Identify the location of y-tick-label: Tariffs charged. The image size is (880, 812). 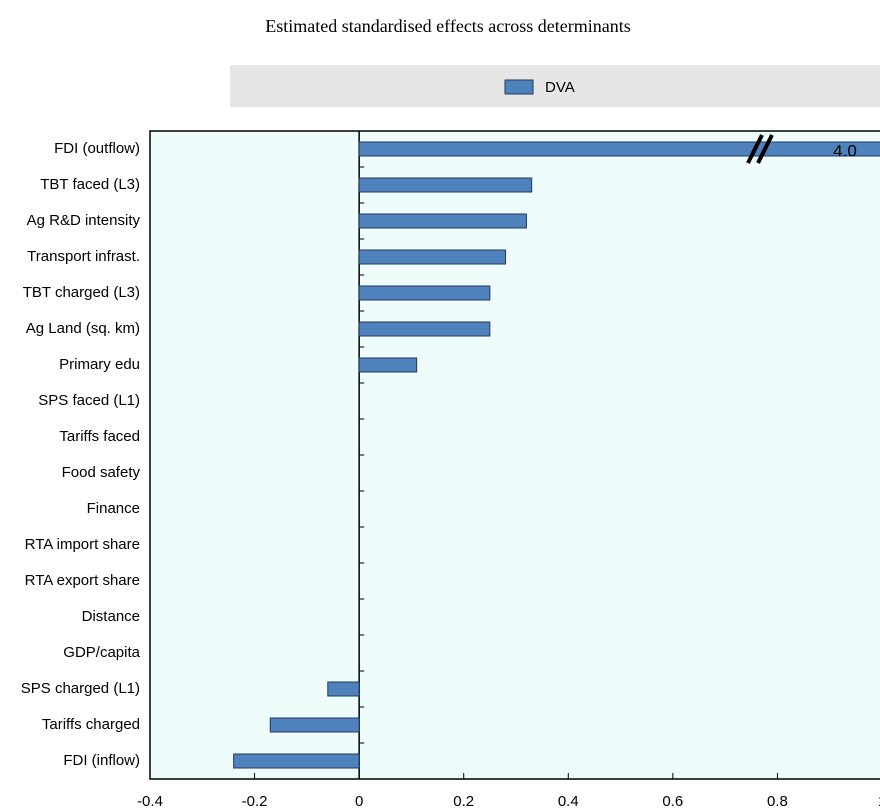
(91, 724).